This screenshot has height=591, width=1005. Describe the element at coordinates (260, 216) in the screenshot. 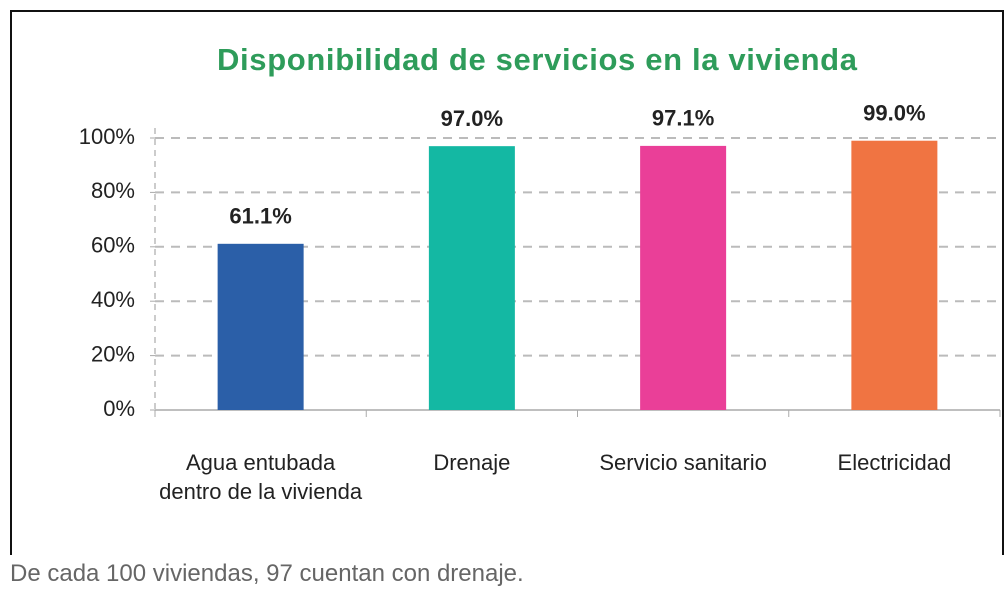

I see `value-label: 61.1%` at that location.